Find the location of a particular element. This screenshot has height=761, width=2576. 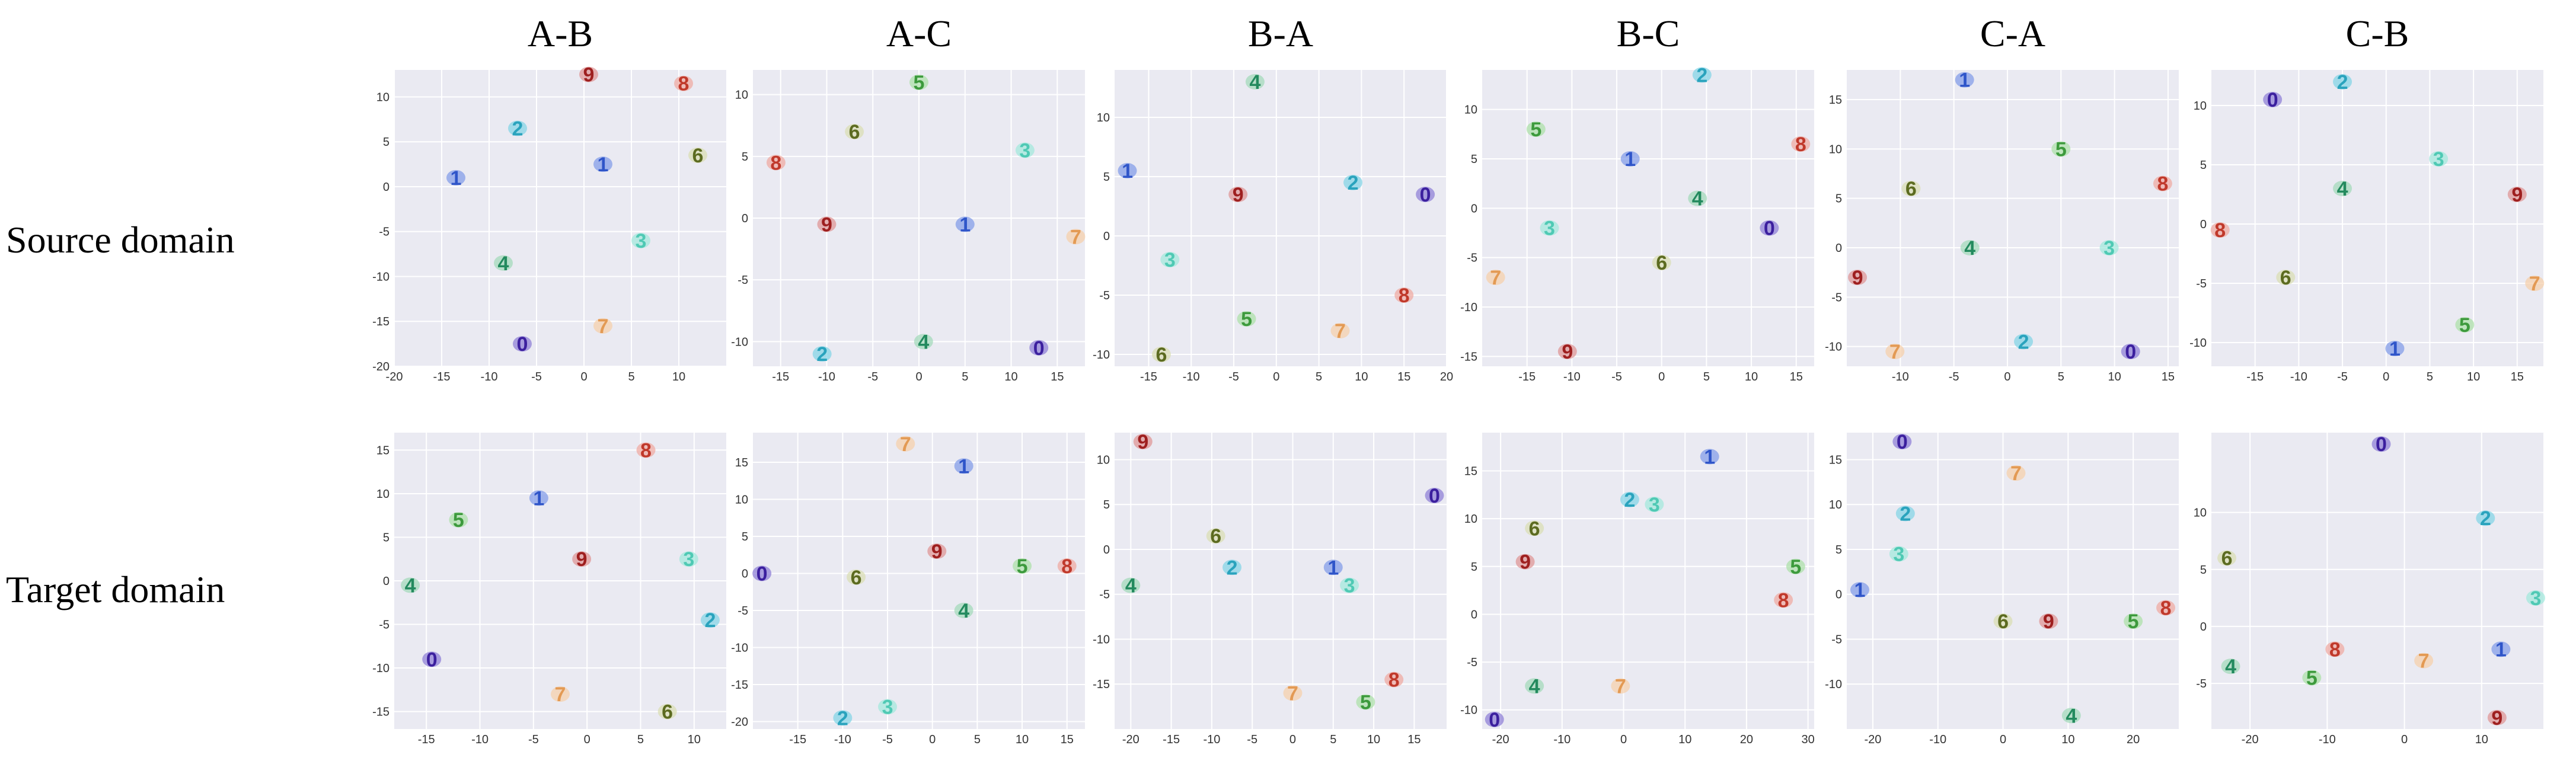

scatter-plot: -20 -10 0 10 -5 0 5 10 0 2 6 3 8 7 1 4 5 9 is located at coordinates (2369, 589).